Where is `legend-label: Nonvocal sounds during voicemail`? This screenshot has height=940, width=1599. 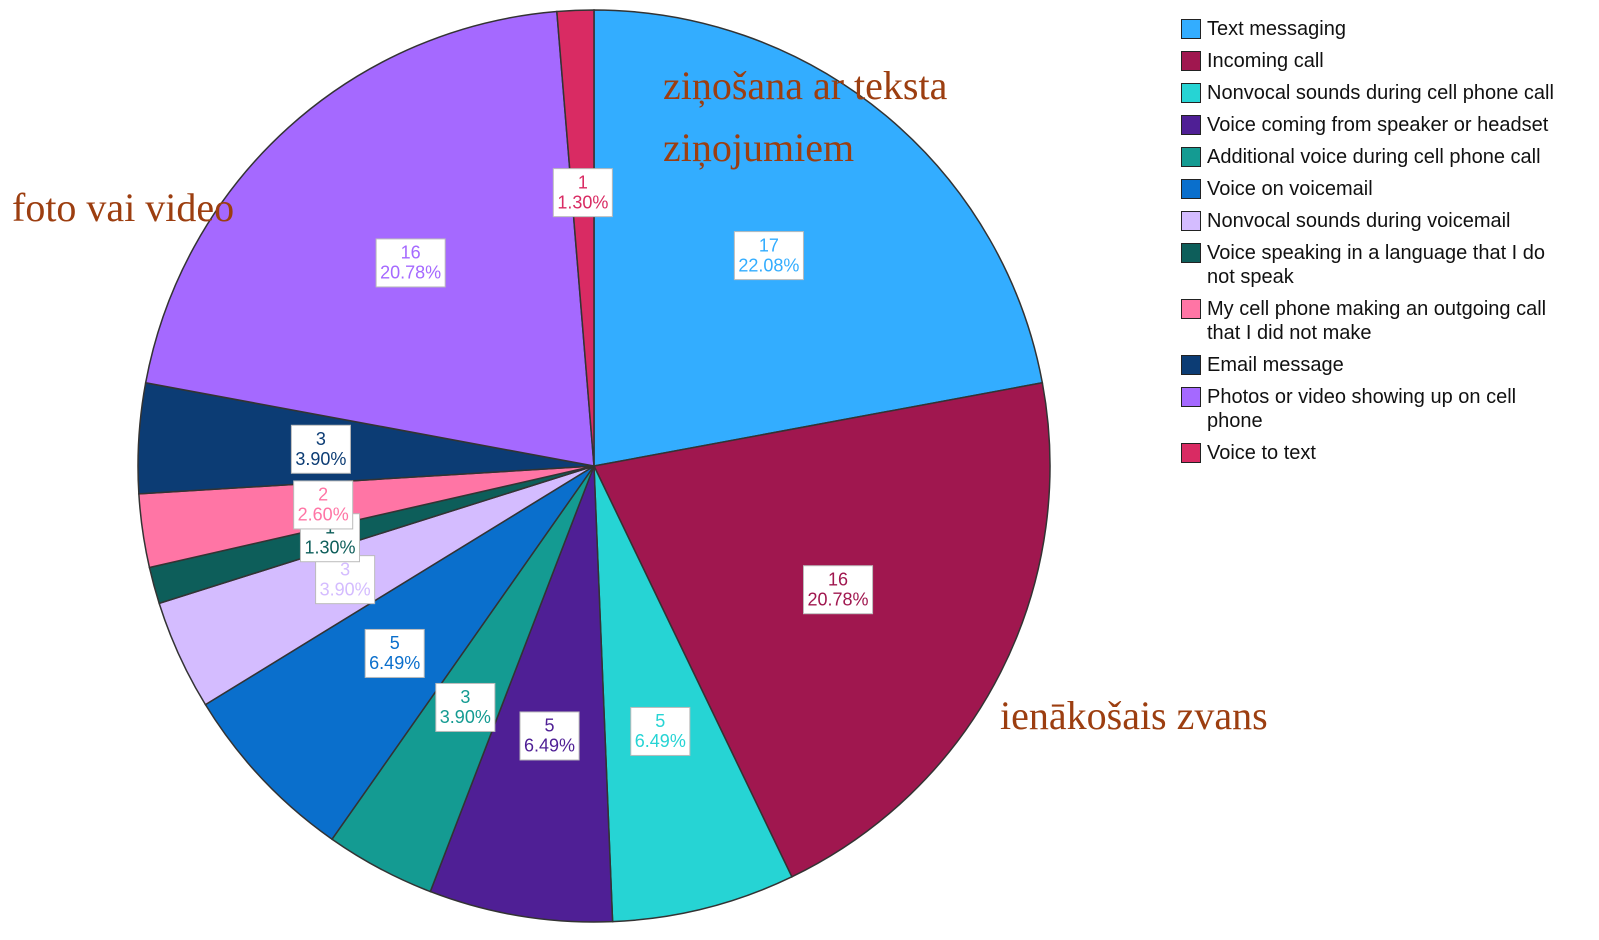 legend-label: Nonvocal sounds during voicemail is located at coordinates (1359, 221).